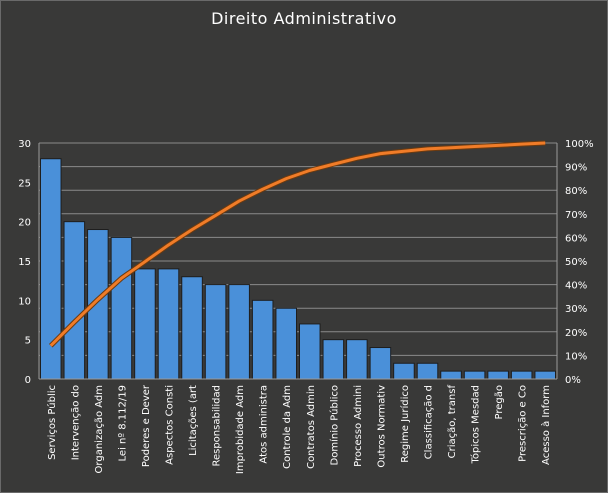 The height and width of the screenshot is (493, 608). What do you see at coordinates (28, 380) in the screenshot?
I see `y-tick-label: 0` at bounding box center [28, 380].